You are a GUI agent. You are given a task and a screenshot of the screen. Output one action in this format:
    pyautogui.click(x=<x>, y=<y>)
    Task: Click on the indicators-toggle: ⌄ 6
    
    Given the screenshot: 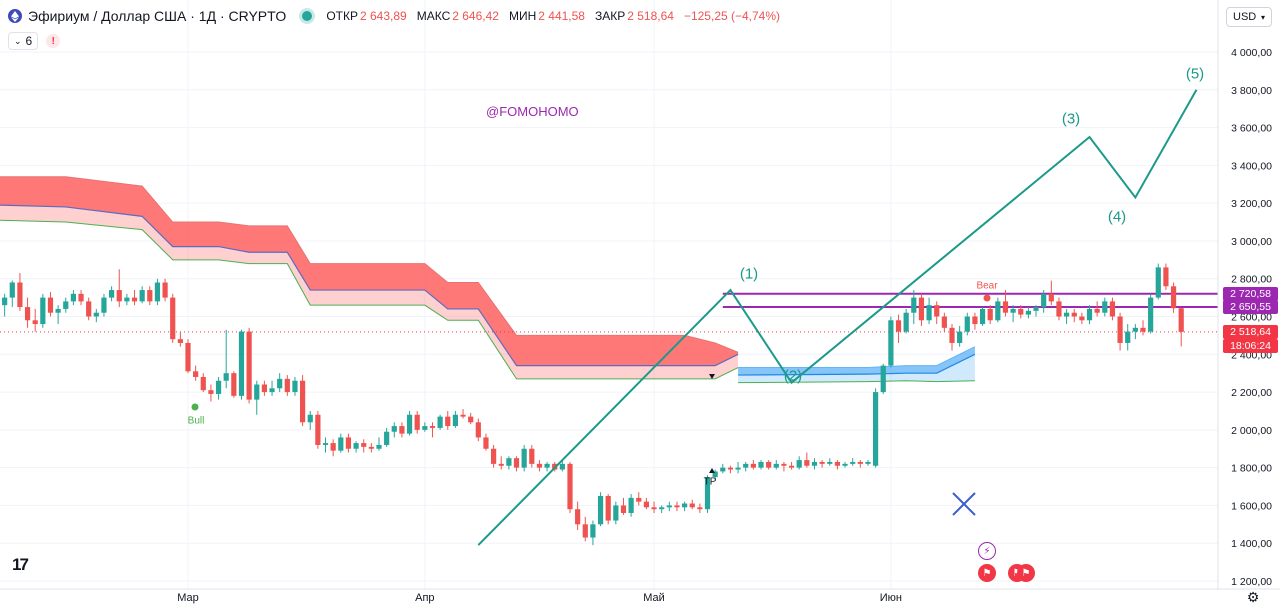 What is the action you would take?
    pyautogui.click(x=23, y=41)
    